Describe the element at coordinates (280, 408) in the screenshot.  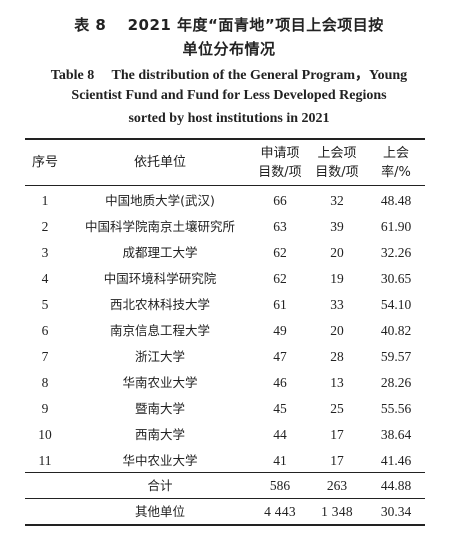
I see `row-applications: 45` at that location.